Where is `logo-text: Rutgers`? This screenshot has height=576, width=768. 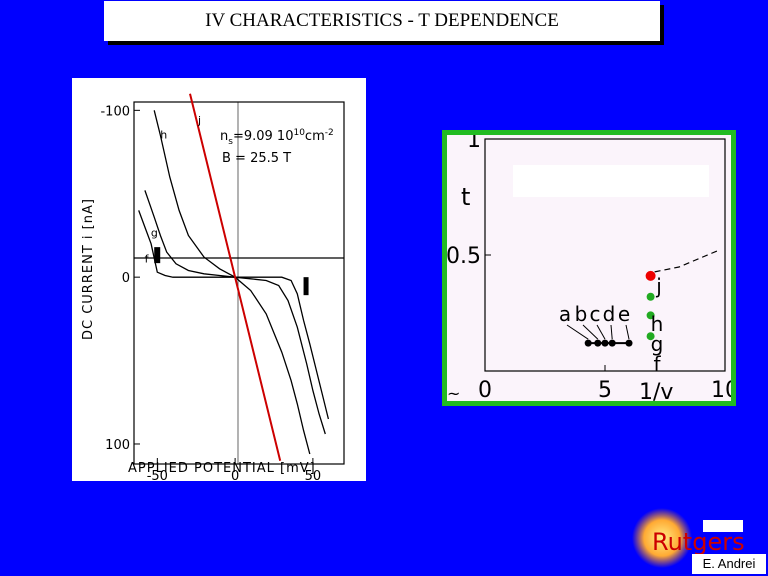
logo-text: Rutgers is located at coordinates (698, 542).